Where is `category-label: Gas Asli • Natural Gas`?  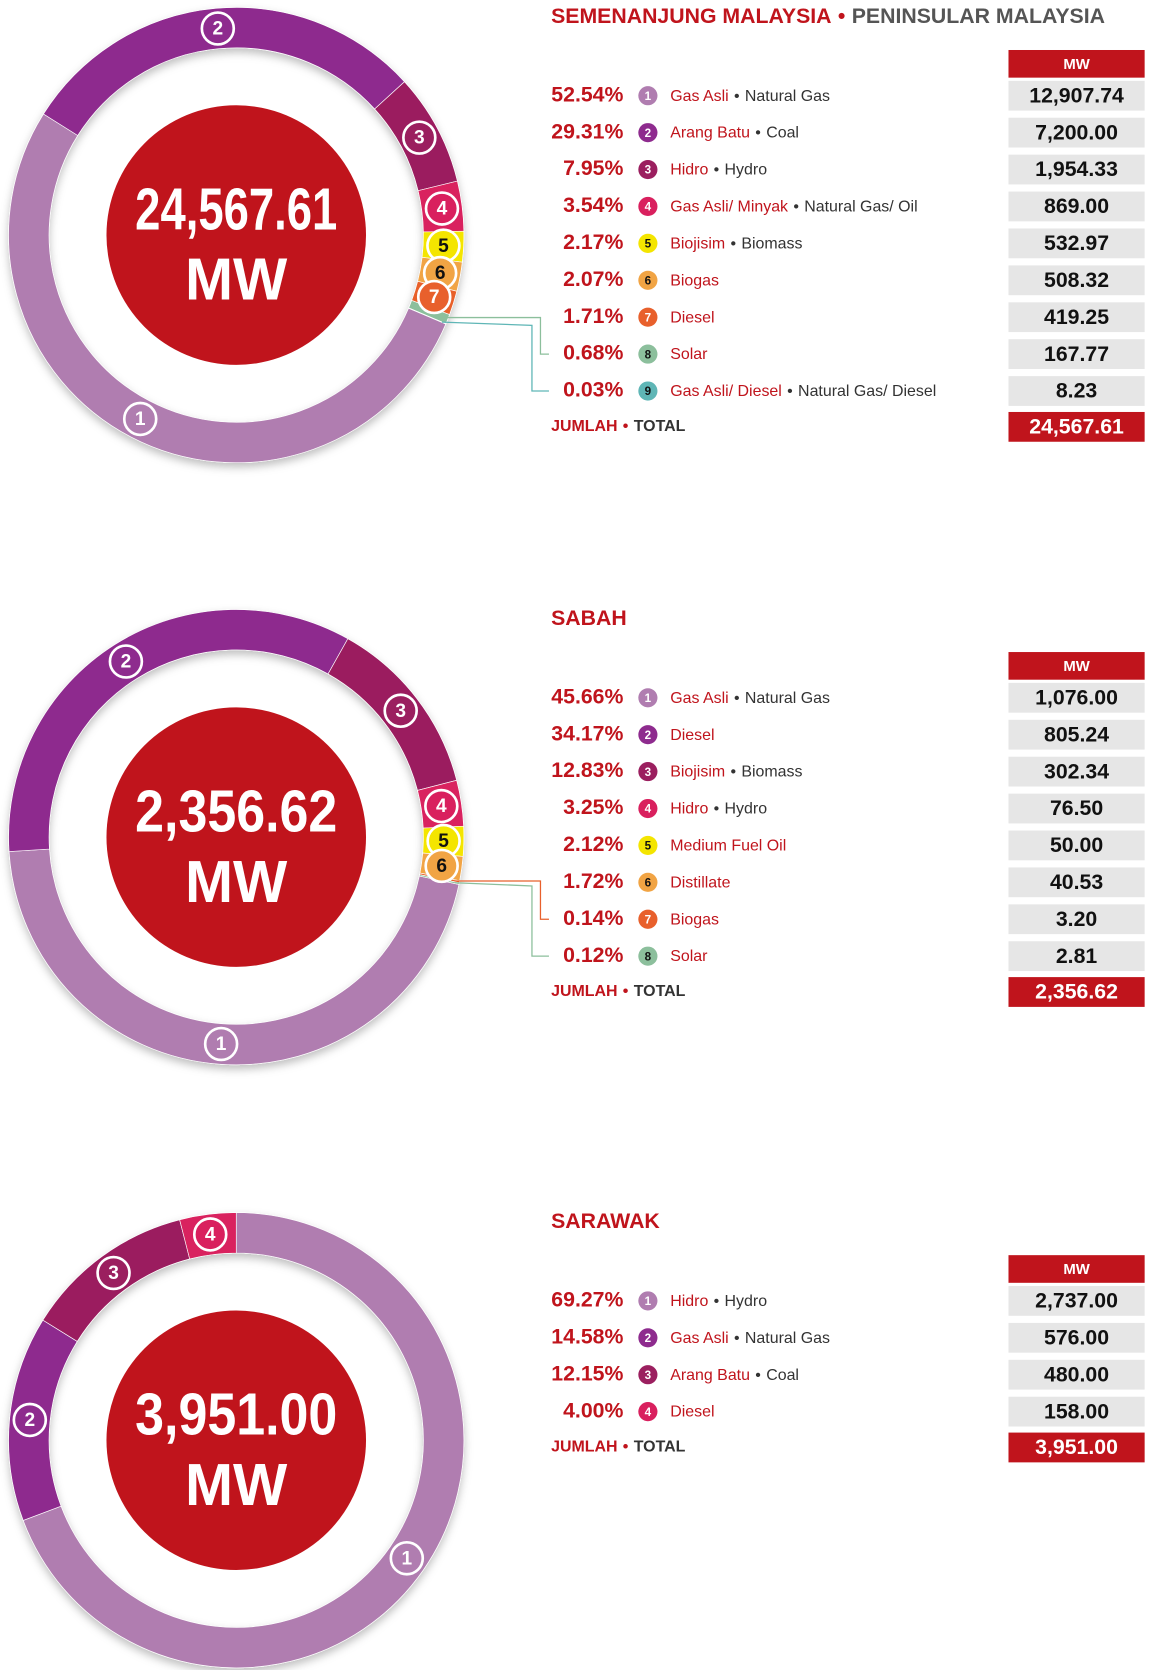 category-label: Gas Asli • Natural Gas is located at coordinates (750, 96).